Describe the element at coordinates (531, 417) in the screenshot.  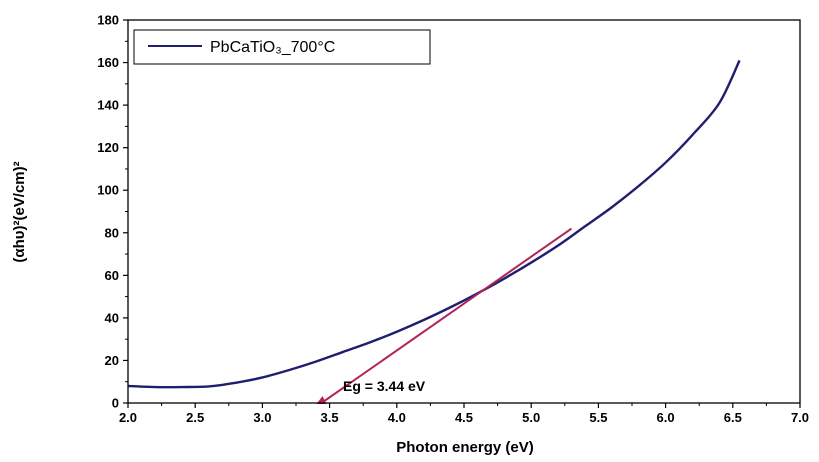
I see `x-tick-label: 5.0` at that location.